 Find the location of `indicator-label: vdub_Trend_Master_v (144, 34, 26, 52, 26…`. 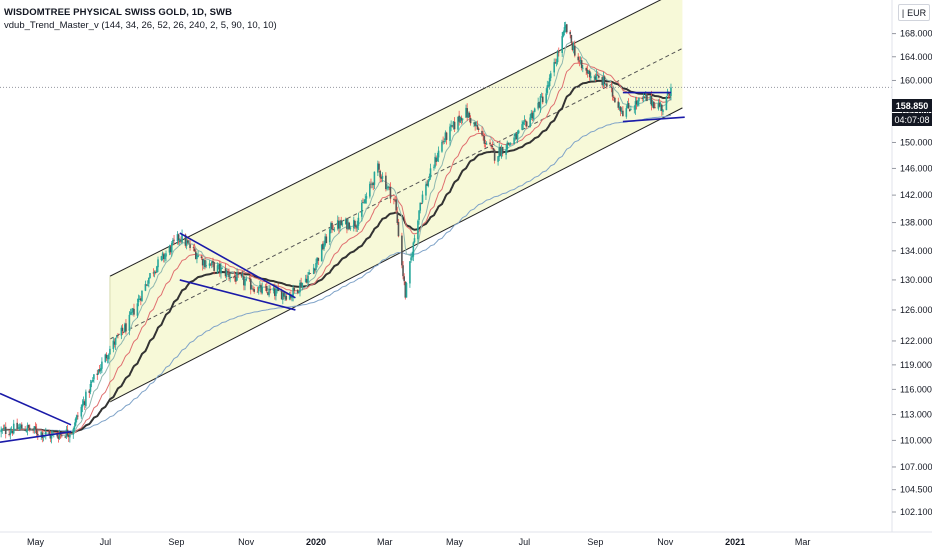

indicator-label: vdub_Trend_Master_v (144, 34, 26, 52, 26… is located at coordinates (140, 25).